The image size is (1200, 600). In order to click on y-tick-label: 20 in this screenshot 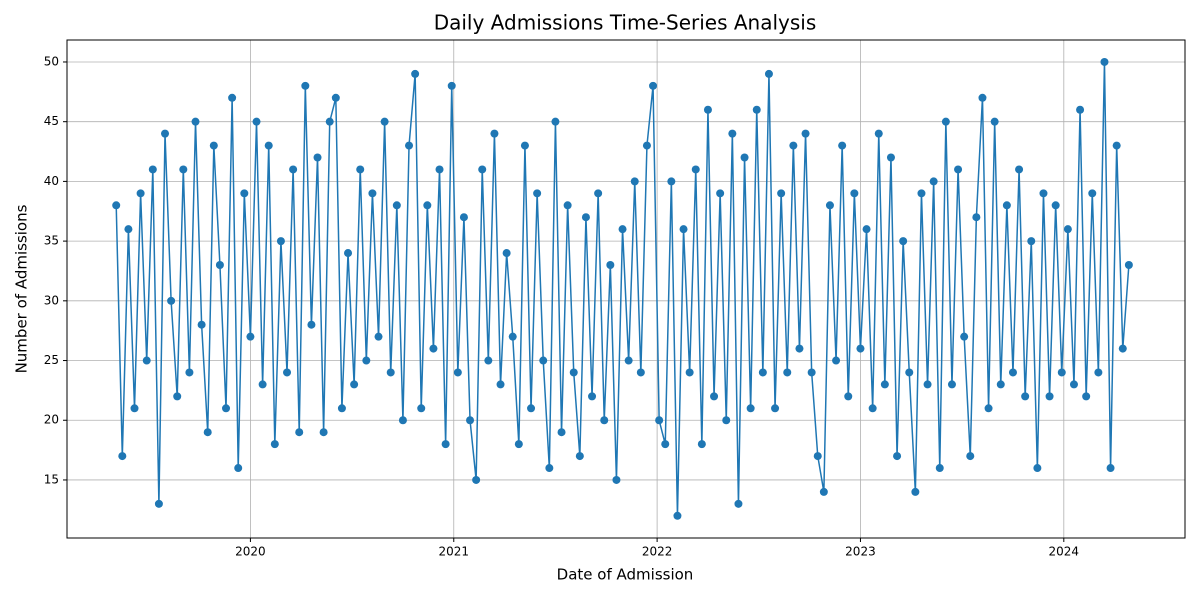, I will do `click(51, 420)`.